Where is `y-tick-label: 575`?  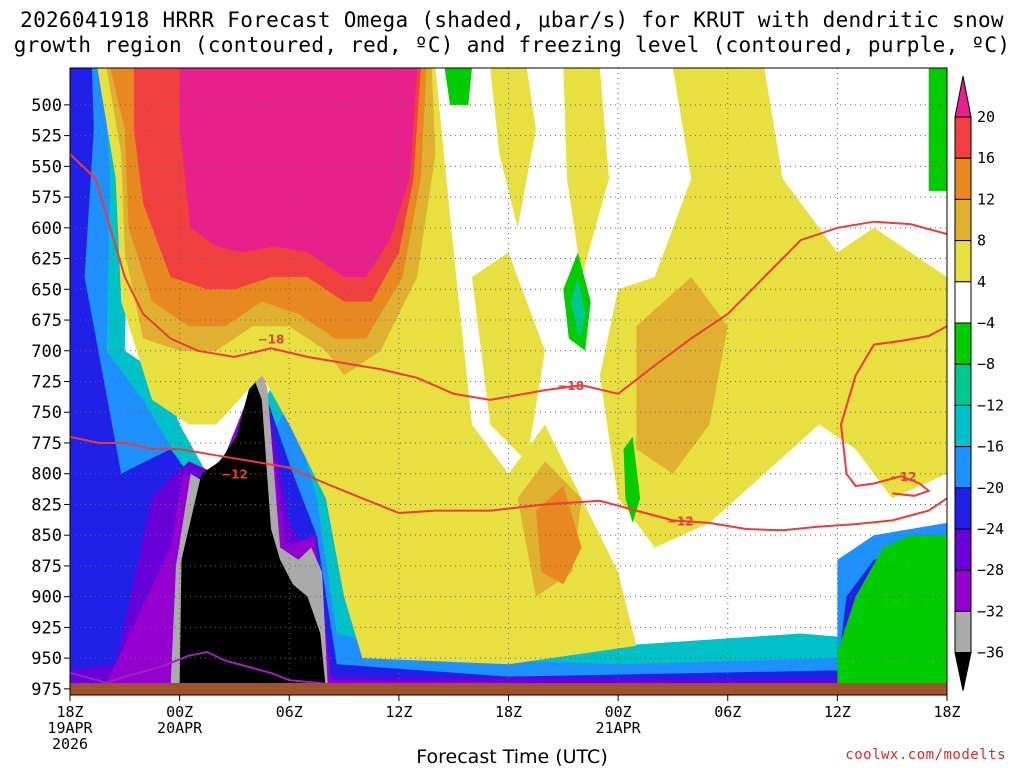 y-tick-label: 575 is located at coordinates (46, 198).